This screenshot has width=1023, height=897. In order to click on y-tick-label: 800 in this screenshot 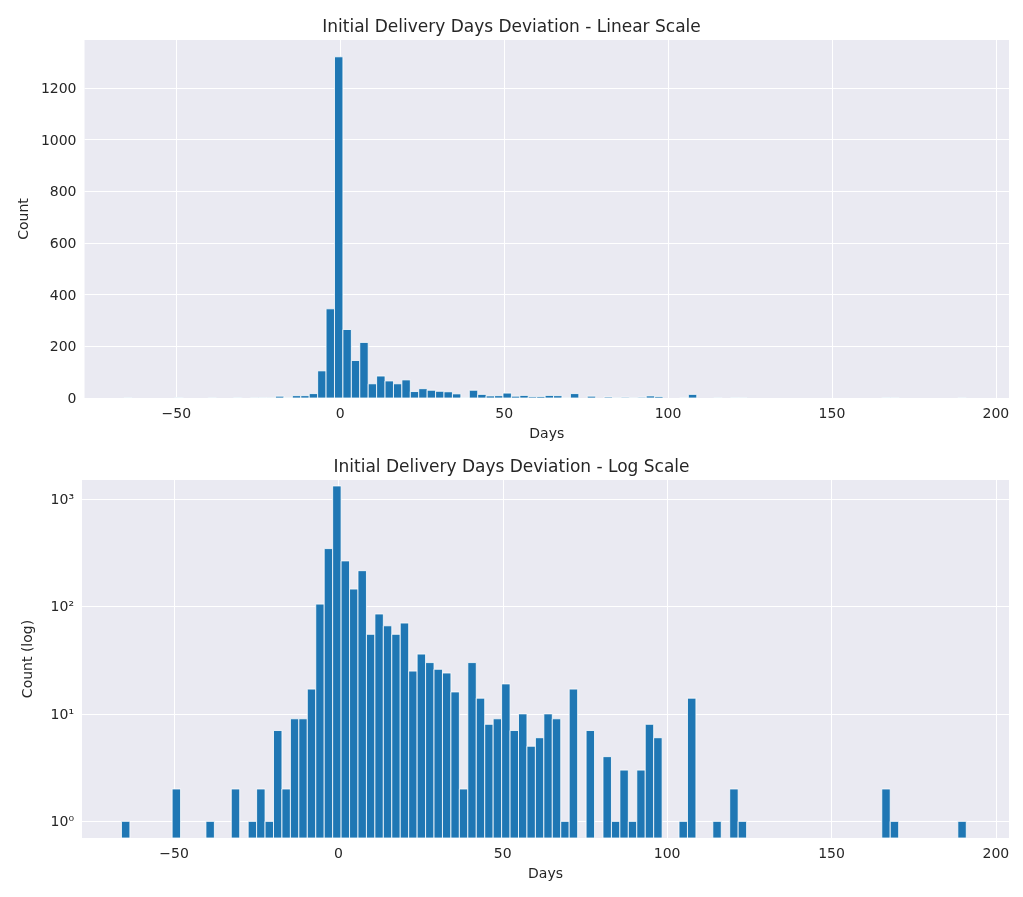, I will do `click(63, 191)`.